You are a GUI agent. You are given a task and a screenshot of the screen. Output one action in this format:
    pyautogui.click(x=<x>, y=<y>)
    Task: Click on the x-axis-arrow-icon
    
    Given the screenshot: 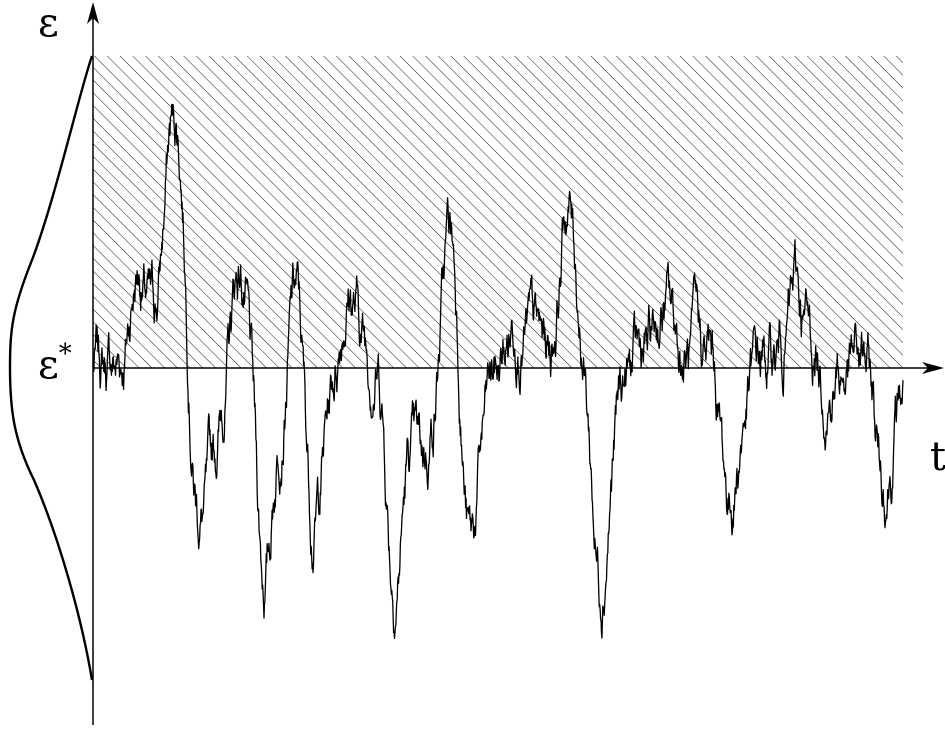 What is the action you would take?
    pyautogui.click(x=933, y=368)
    